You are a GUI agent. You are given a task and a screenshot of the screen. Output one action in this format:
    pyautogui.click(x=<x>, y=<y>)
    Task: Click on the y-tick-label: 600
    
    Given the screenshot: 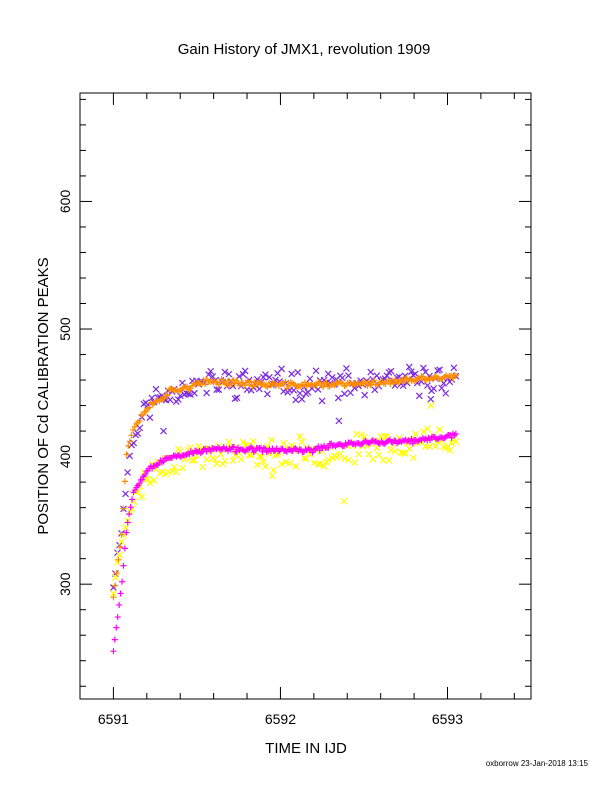 What is the action you would take?
    pyautogui.click(x=65, y=202)
    